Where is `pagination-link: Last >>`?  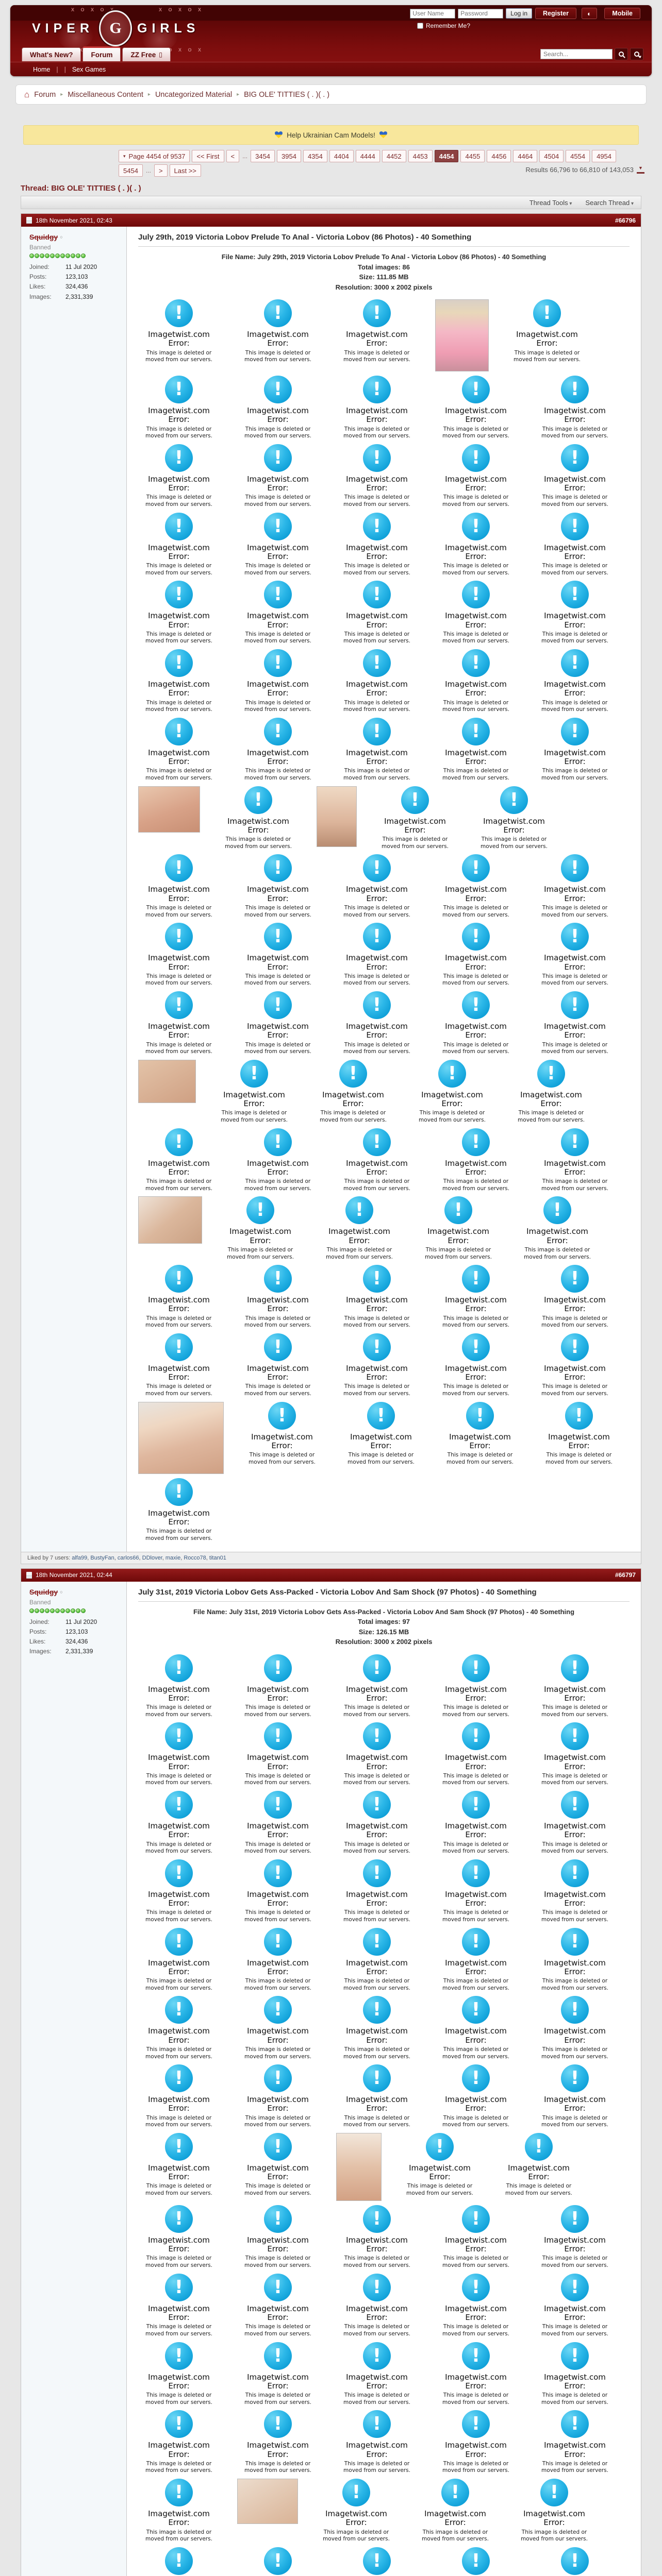
pagination-link: Last >> is located at coordinates (185, 170).